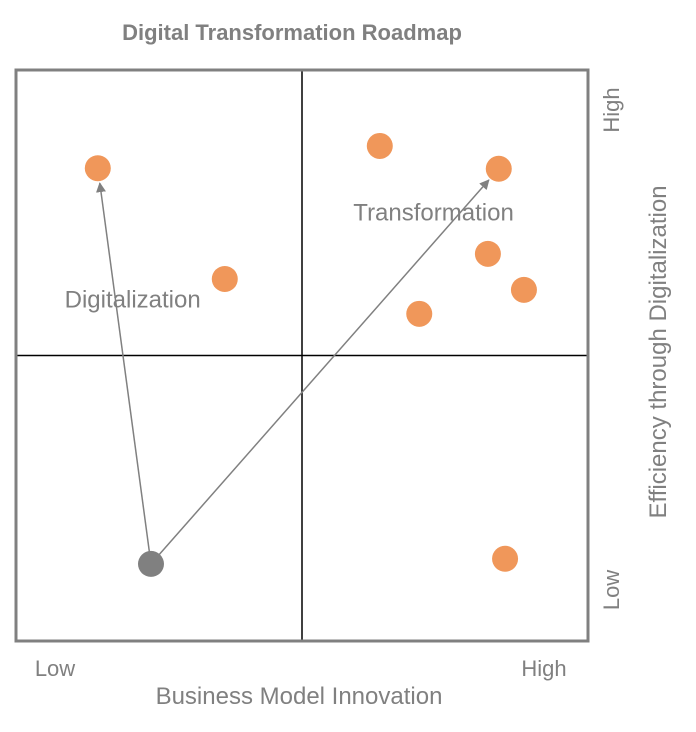  What do you see at coordinates (299, 696) in the screenshot?
I see `x-axis-label: Business Model Innovation` at bounding box center [299, 696].